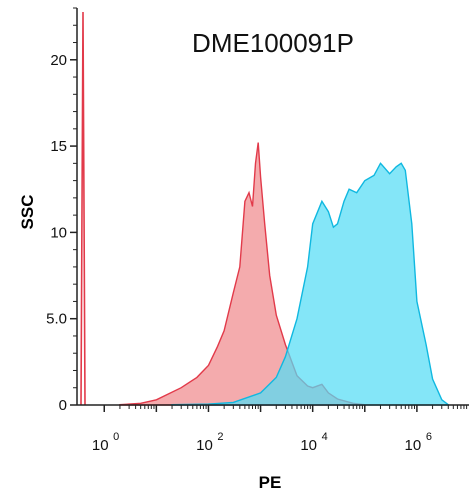 This screenshot has width=469, height=496. I want to click on x-tick-exponent: 2, so click(220, 437).